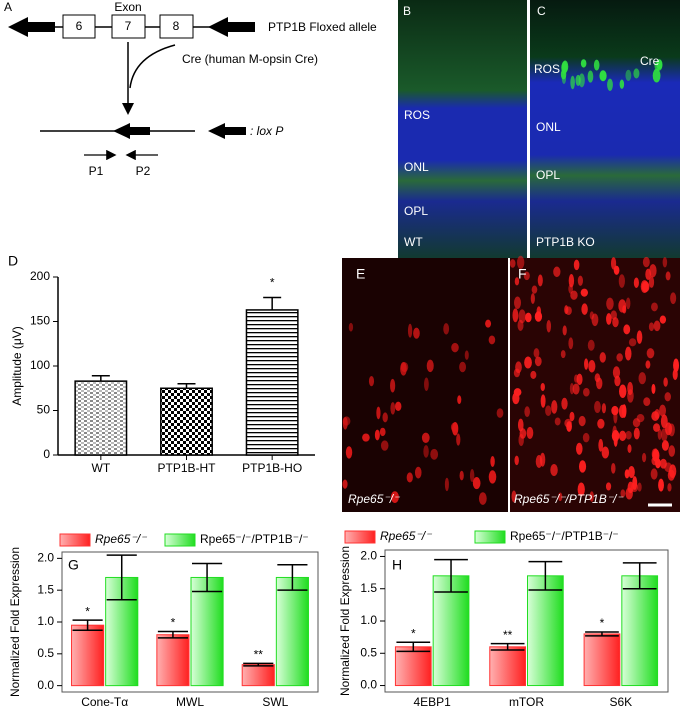 Image resolution: width=680 pixels, height=712 pixels. Describe the element at coordinates (413, 242) in the screenshot. I see `genotype-label: WT` at that location.